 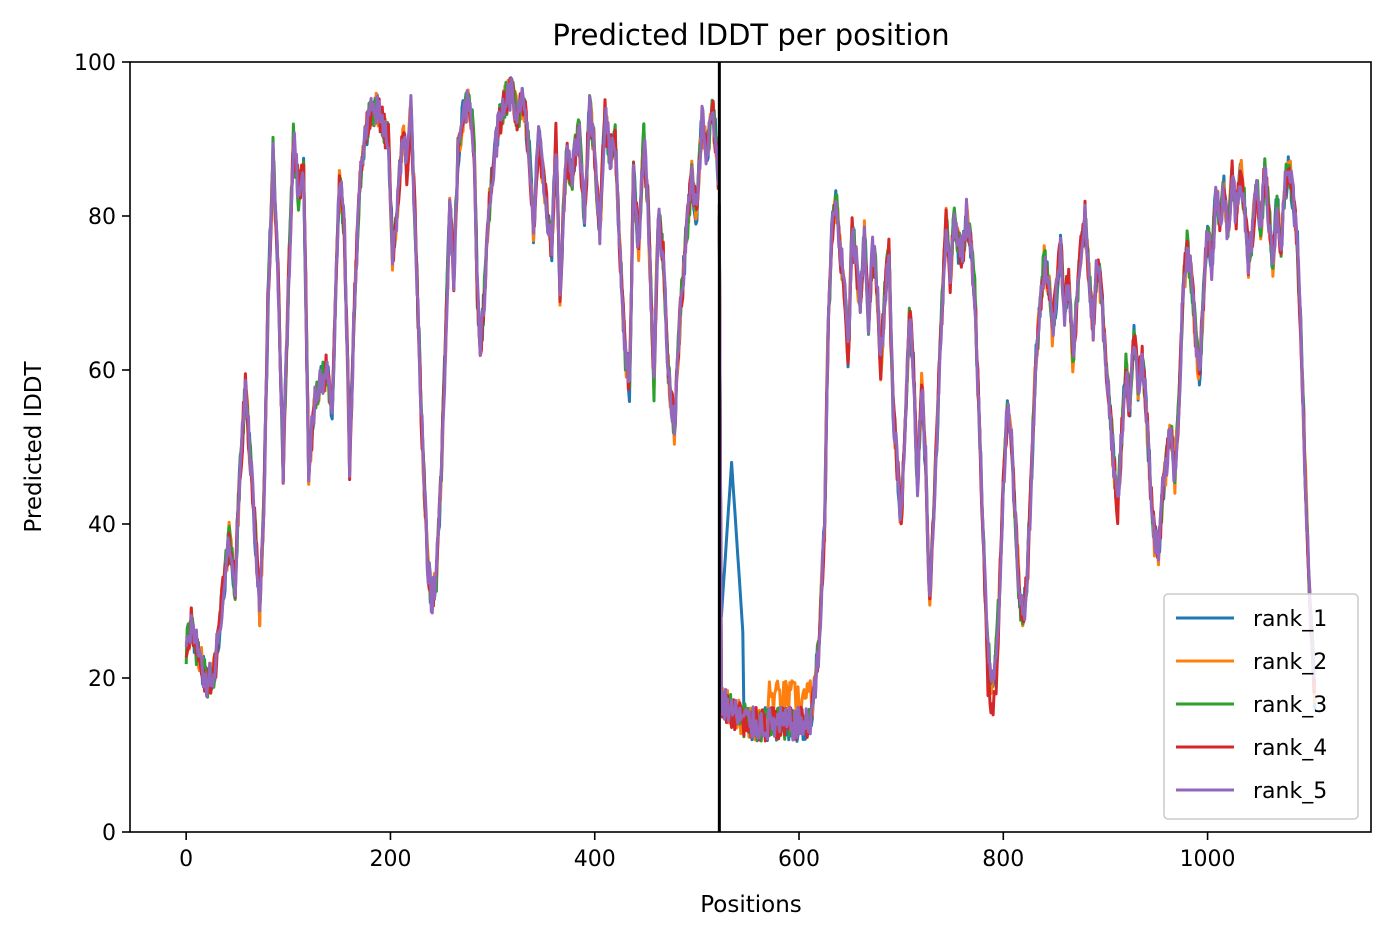 I want to click on x-tick-label: 1000, so click(x=1208, y=859).